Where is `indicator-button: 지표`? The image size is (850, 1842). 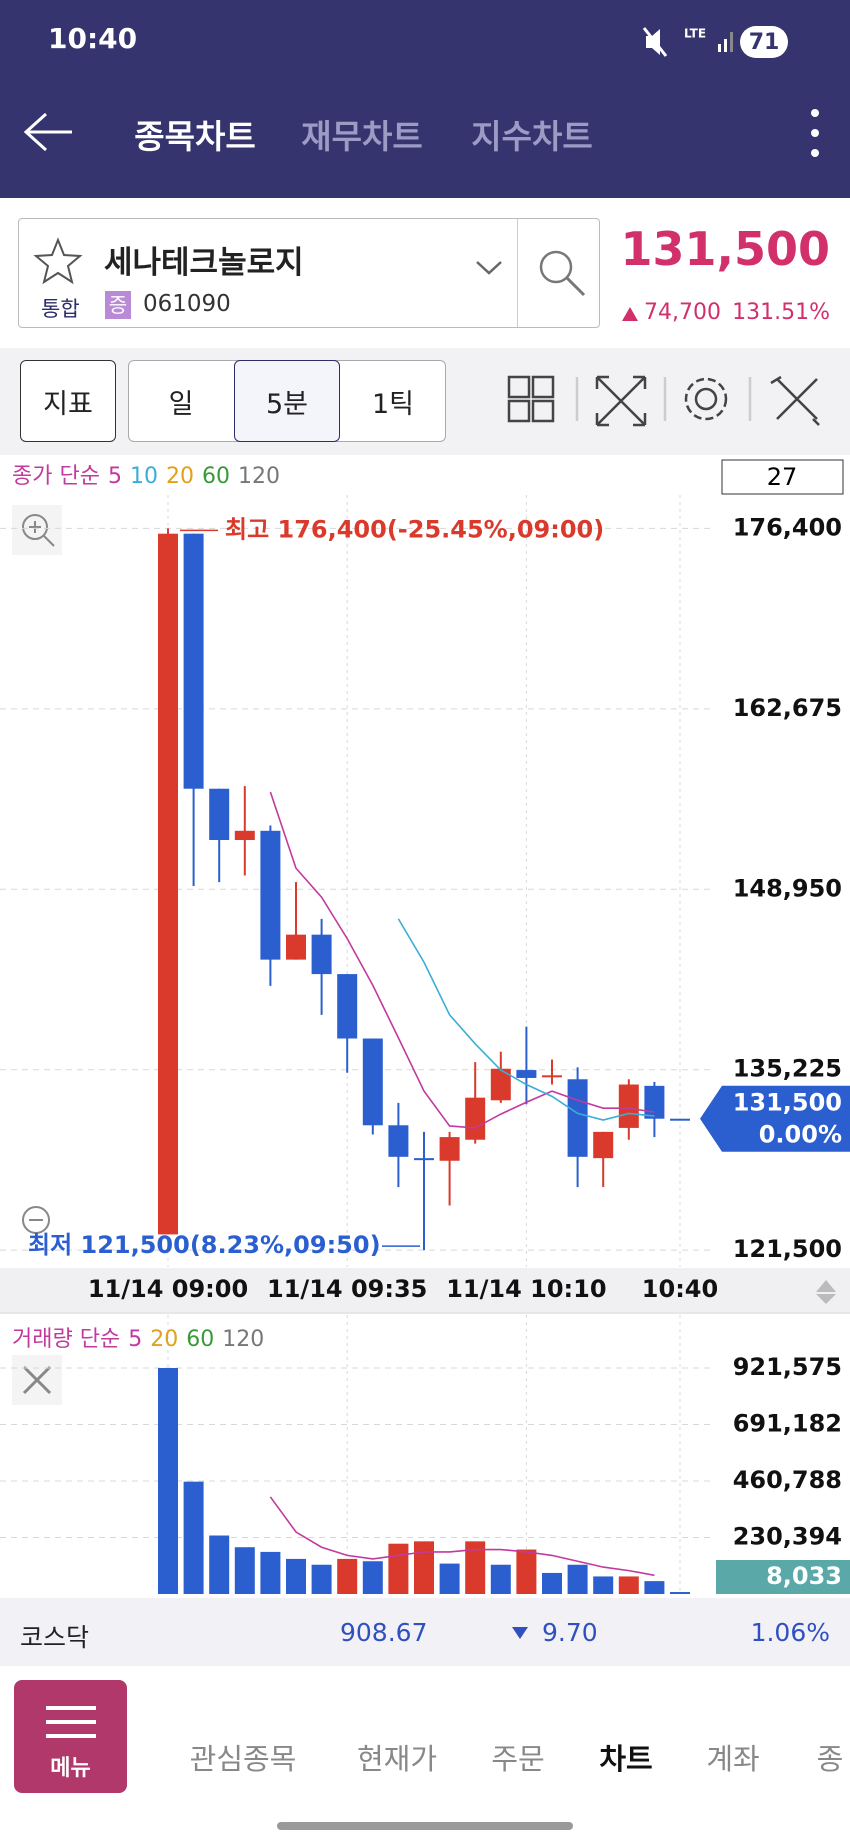 indicator-button: 지표 is located at coordinates (68, 401).